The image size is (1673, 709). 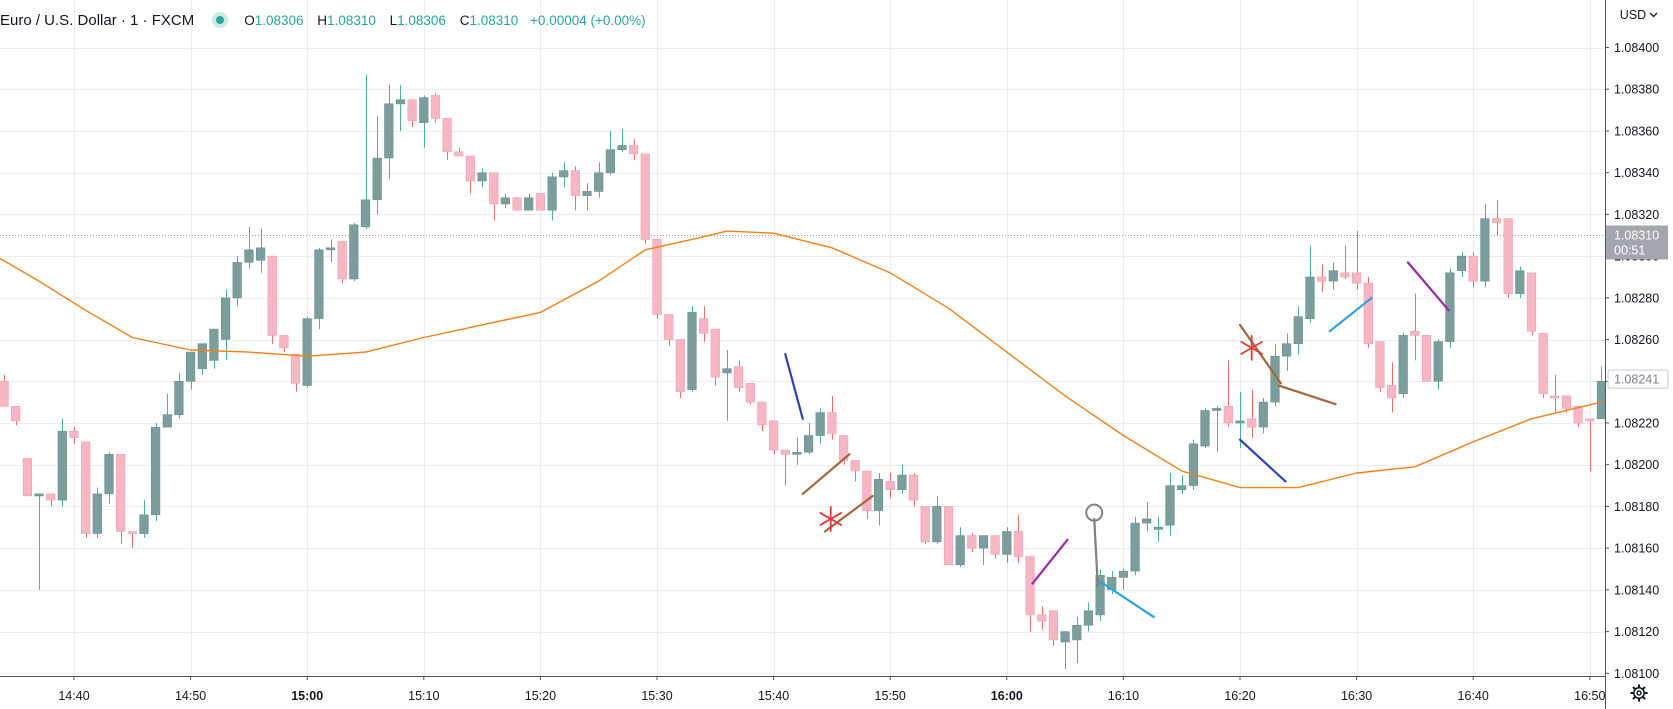 I want to click on close-key: C, so click(x=464, y=20).